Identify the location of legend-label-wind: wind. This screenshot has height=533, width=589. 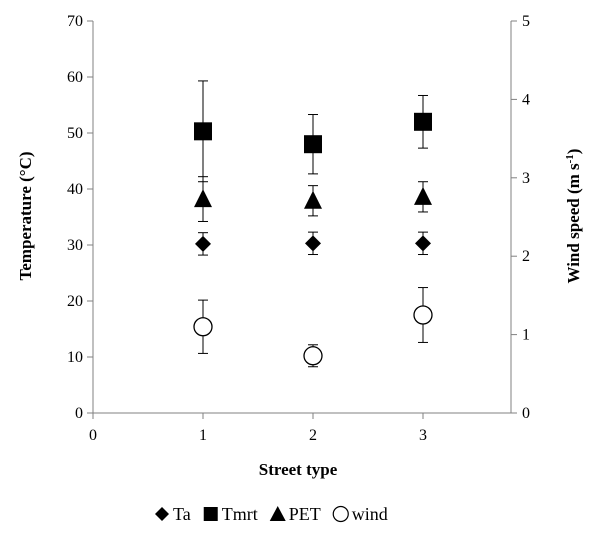
(370, 514).